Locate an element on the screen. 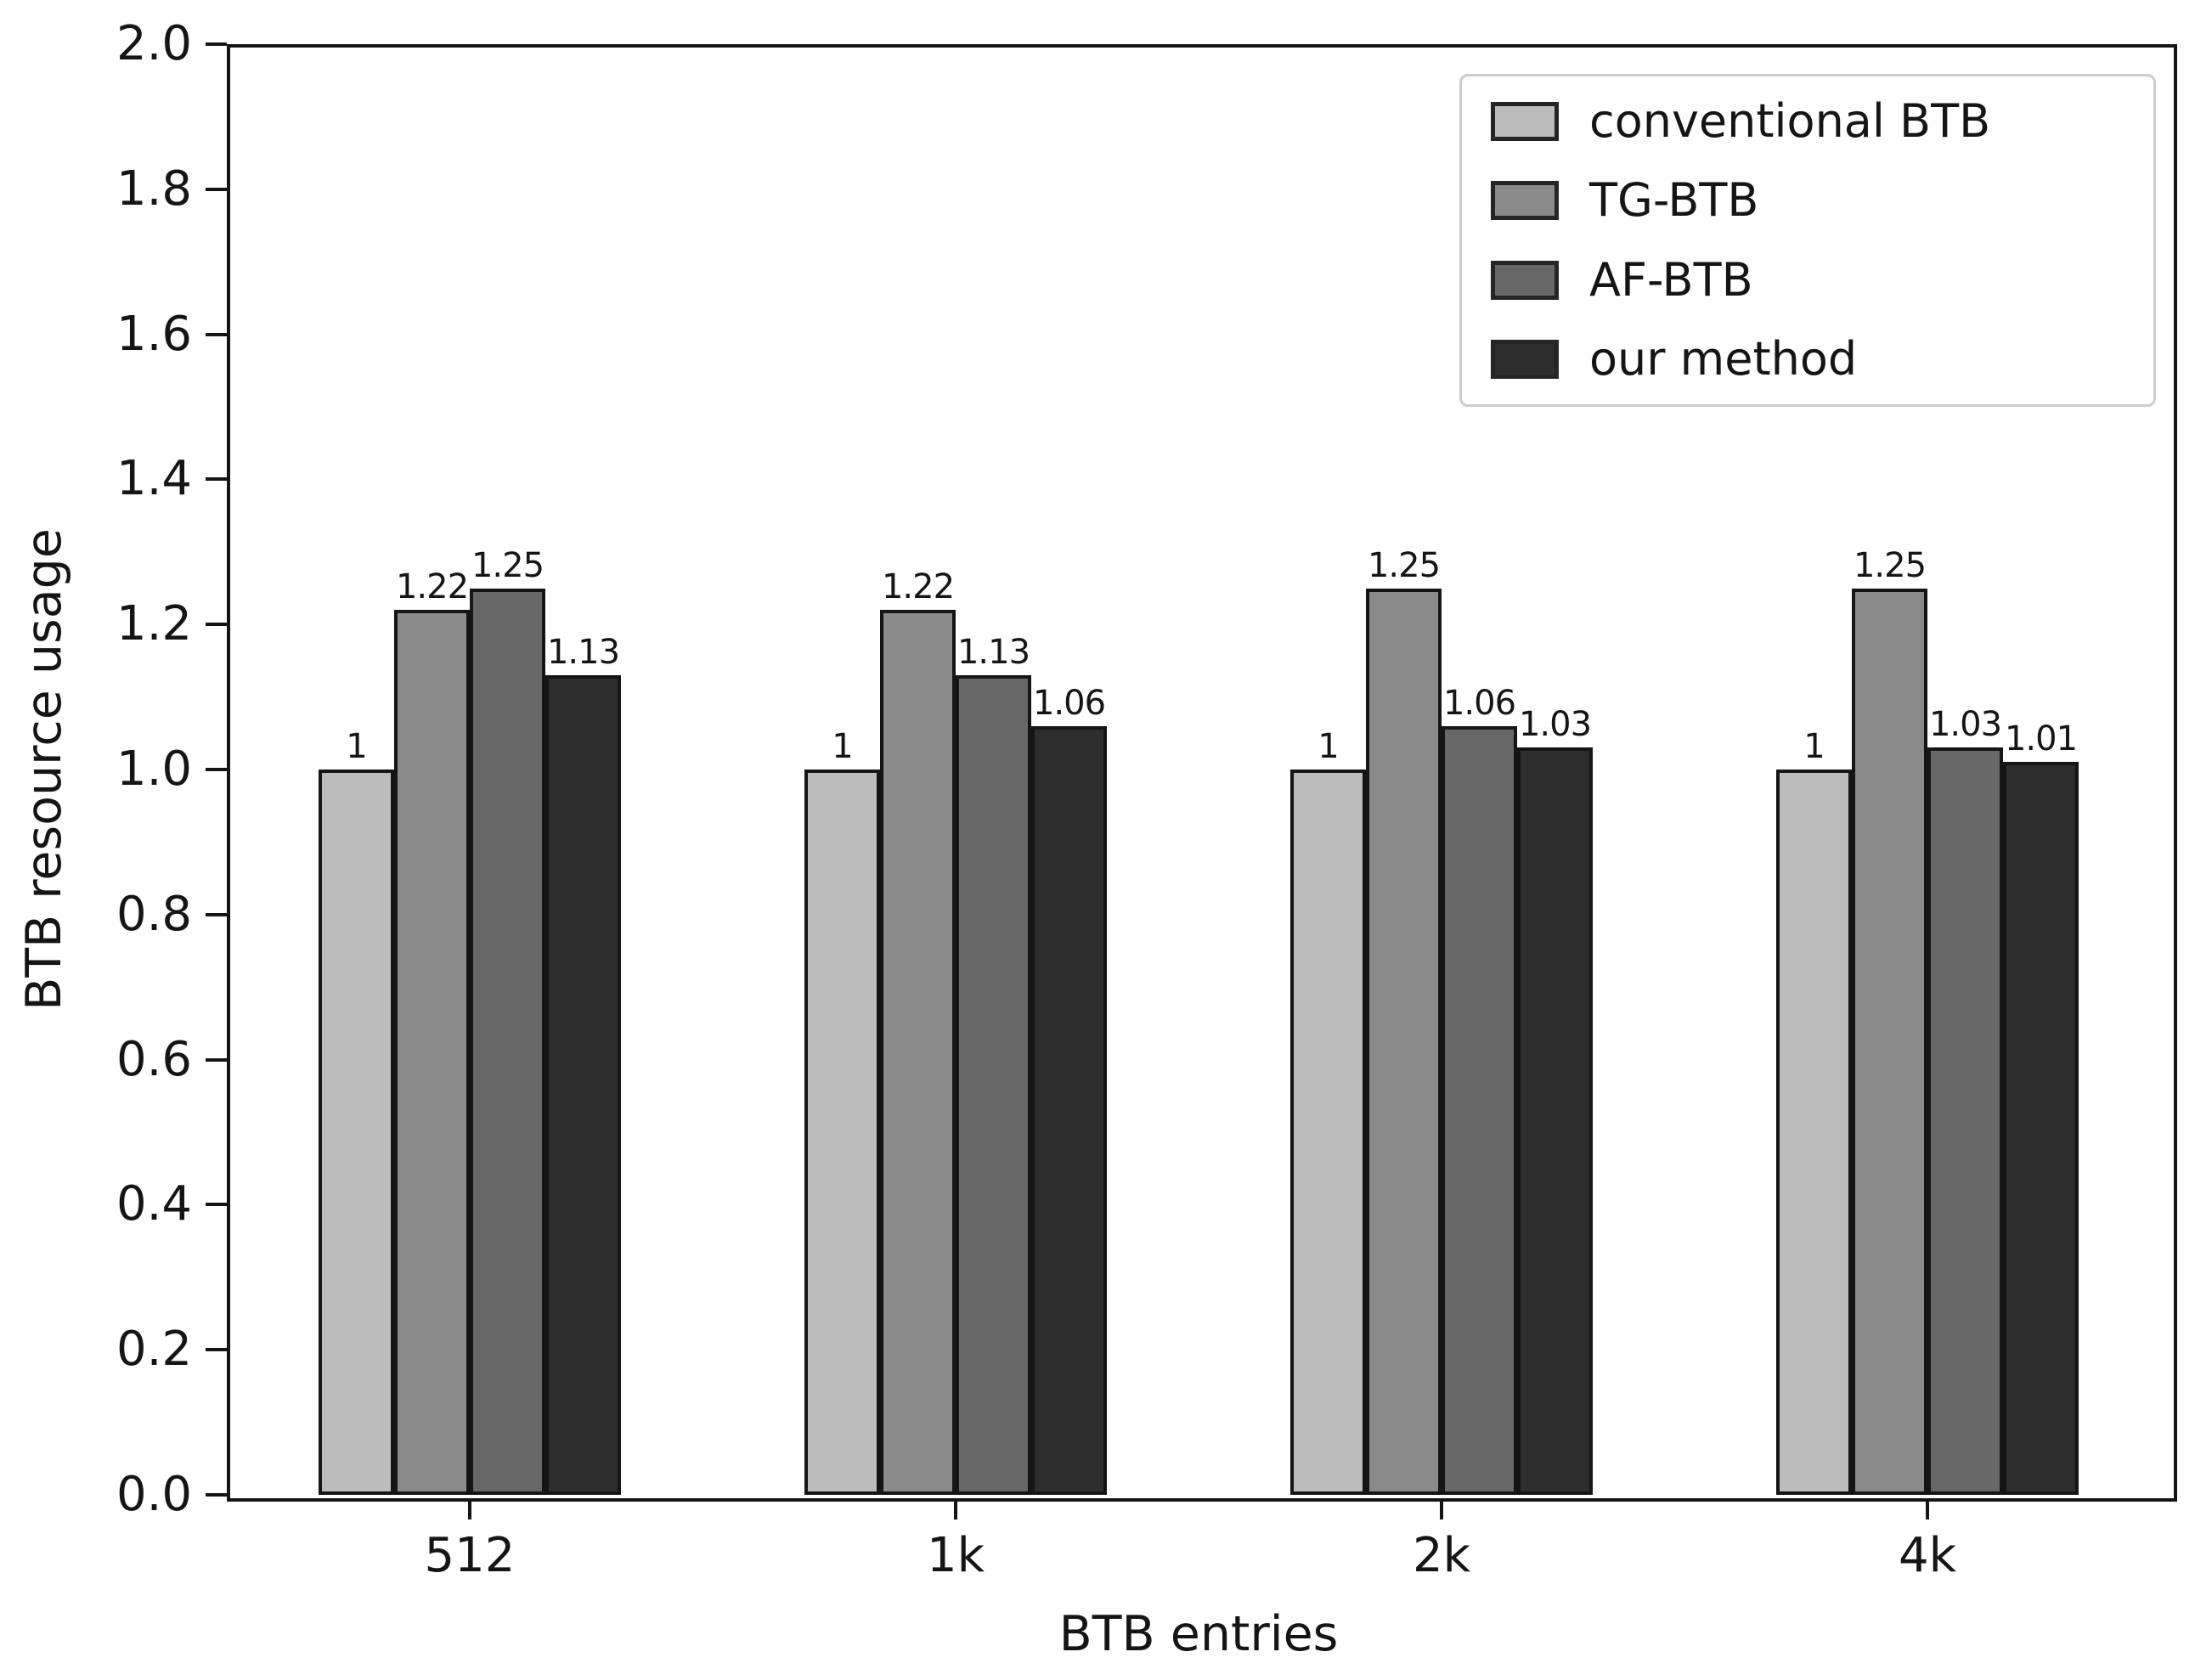  y-tick-label: 0.8 is located at coordinates (154, 914).